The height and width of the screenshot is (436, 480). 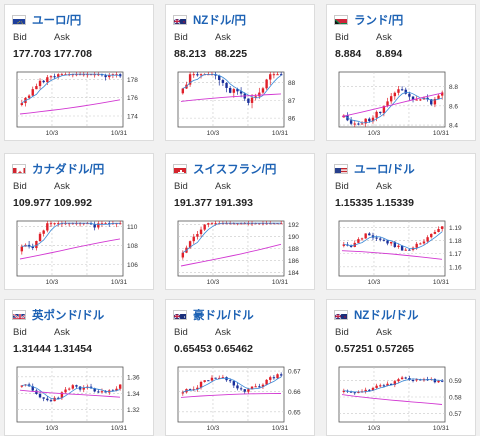 What do you see at coordinates (455, 398) in the screenshot?
I see `y-tick-label: 0.58` at bounding box center [455, 398].